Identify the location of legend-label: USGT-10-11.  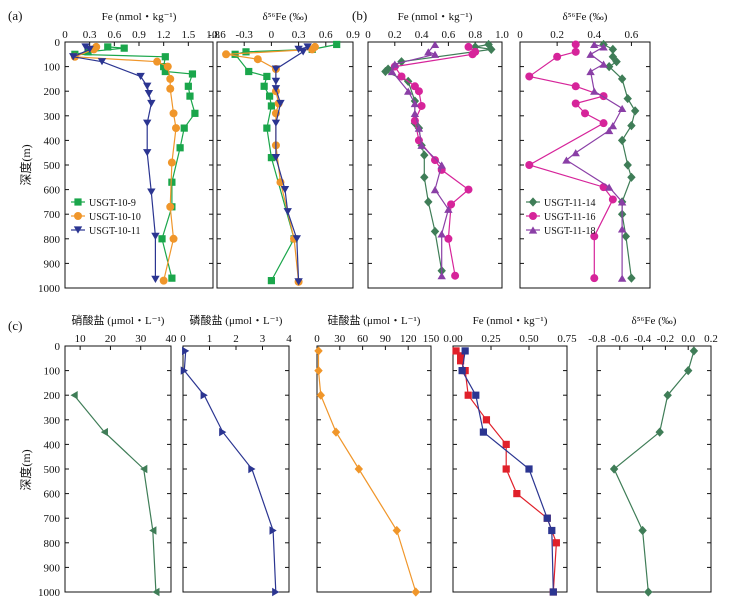
(114, 231).